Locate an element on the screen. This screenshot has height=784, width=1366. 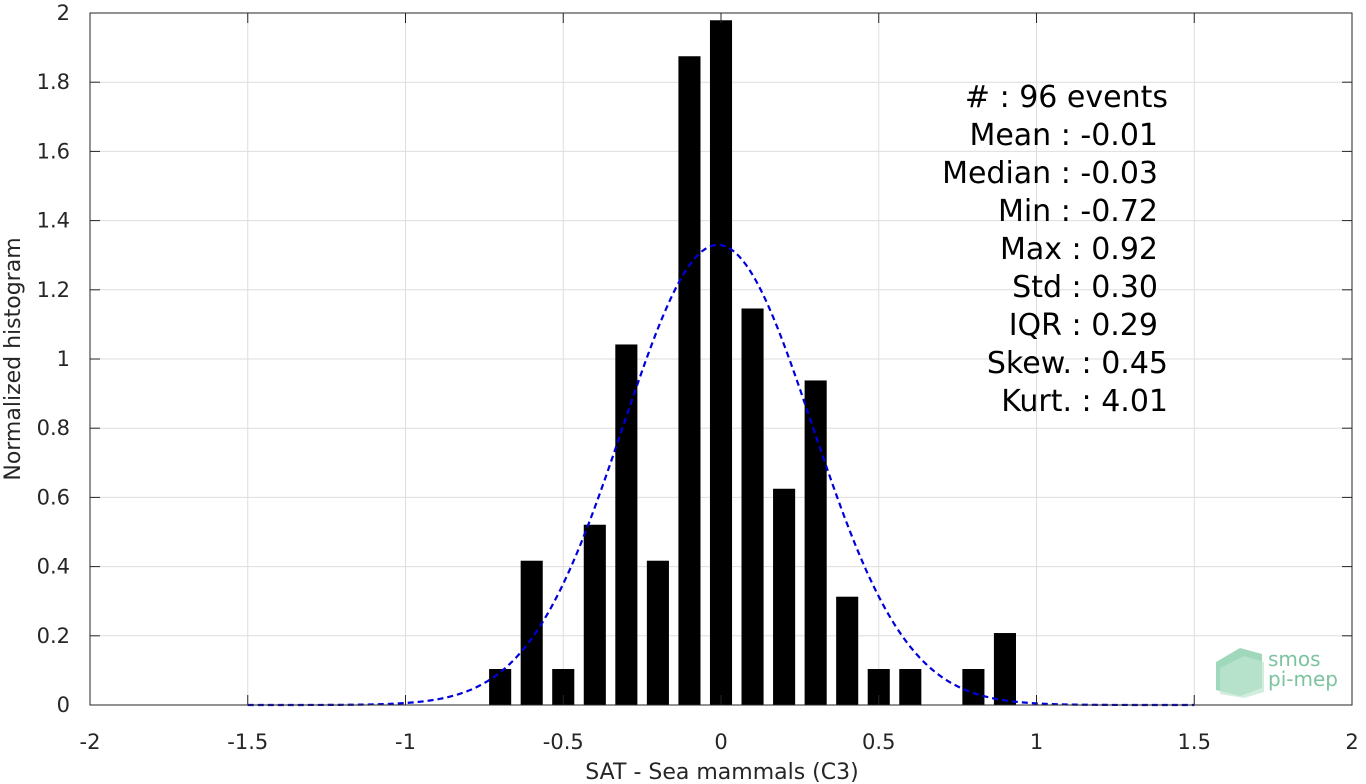
x-tick-label: -1 is located at coordinates (405, 742).